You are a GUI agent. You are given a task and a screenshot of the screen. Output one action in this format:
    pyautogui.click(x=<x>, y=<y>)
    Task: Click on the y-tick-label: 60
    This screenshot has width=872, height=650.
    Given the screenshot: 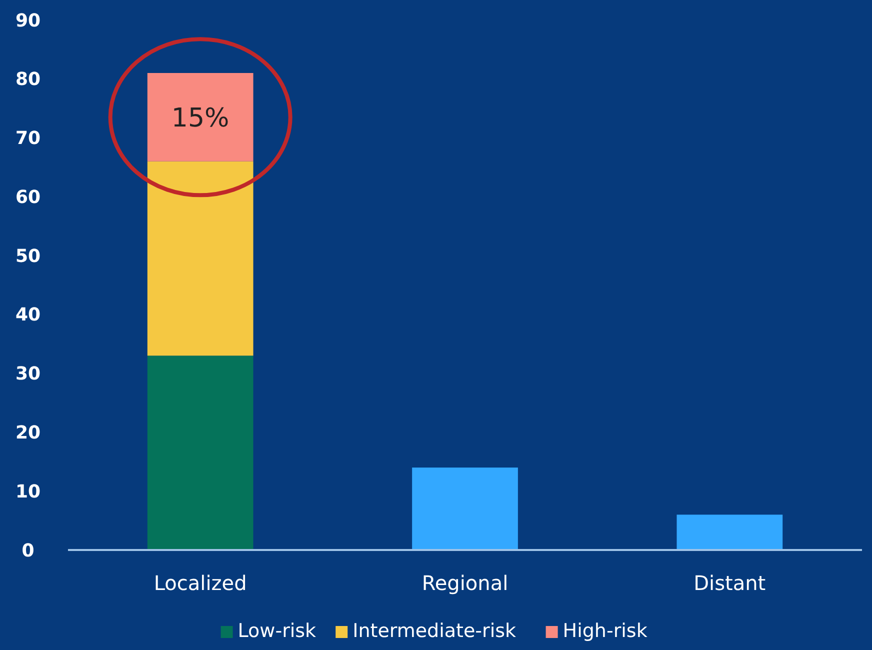 What is the action you would take?
    pyautogui.click(x=28, y=197)
    